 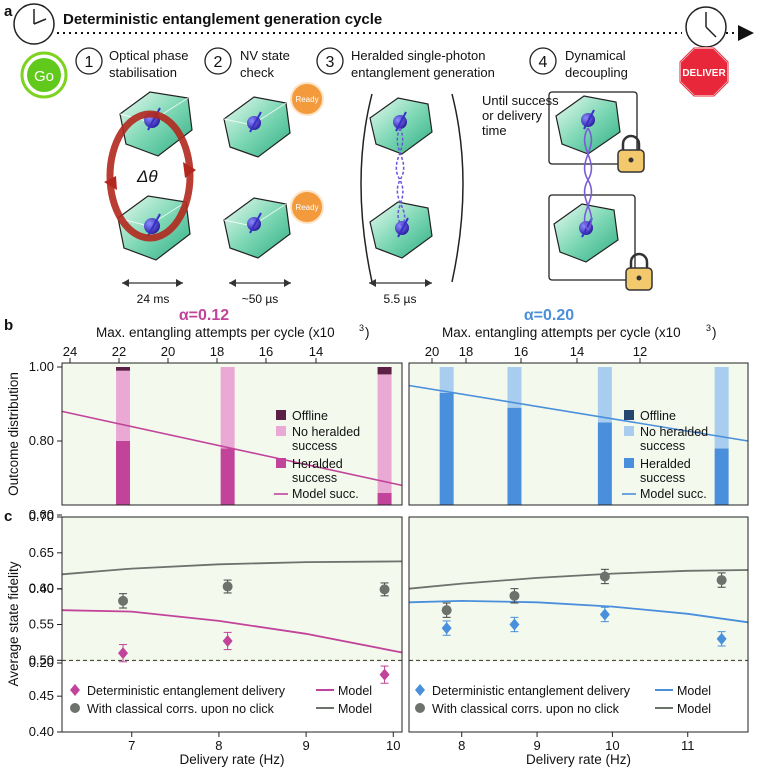 What do you see at coordinates (330, 62) in the screenshot?
I see `step-3-number: 3` at bounding box center [330, 62].